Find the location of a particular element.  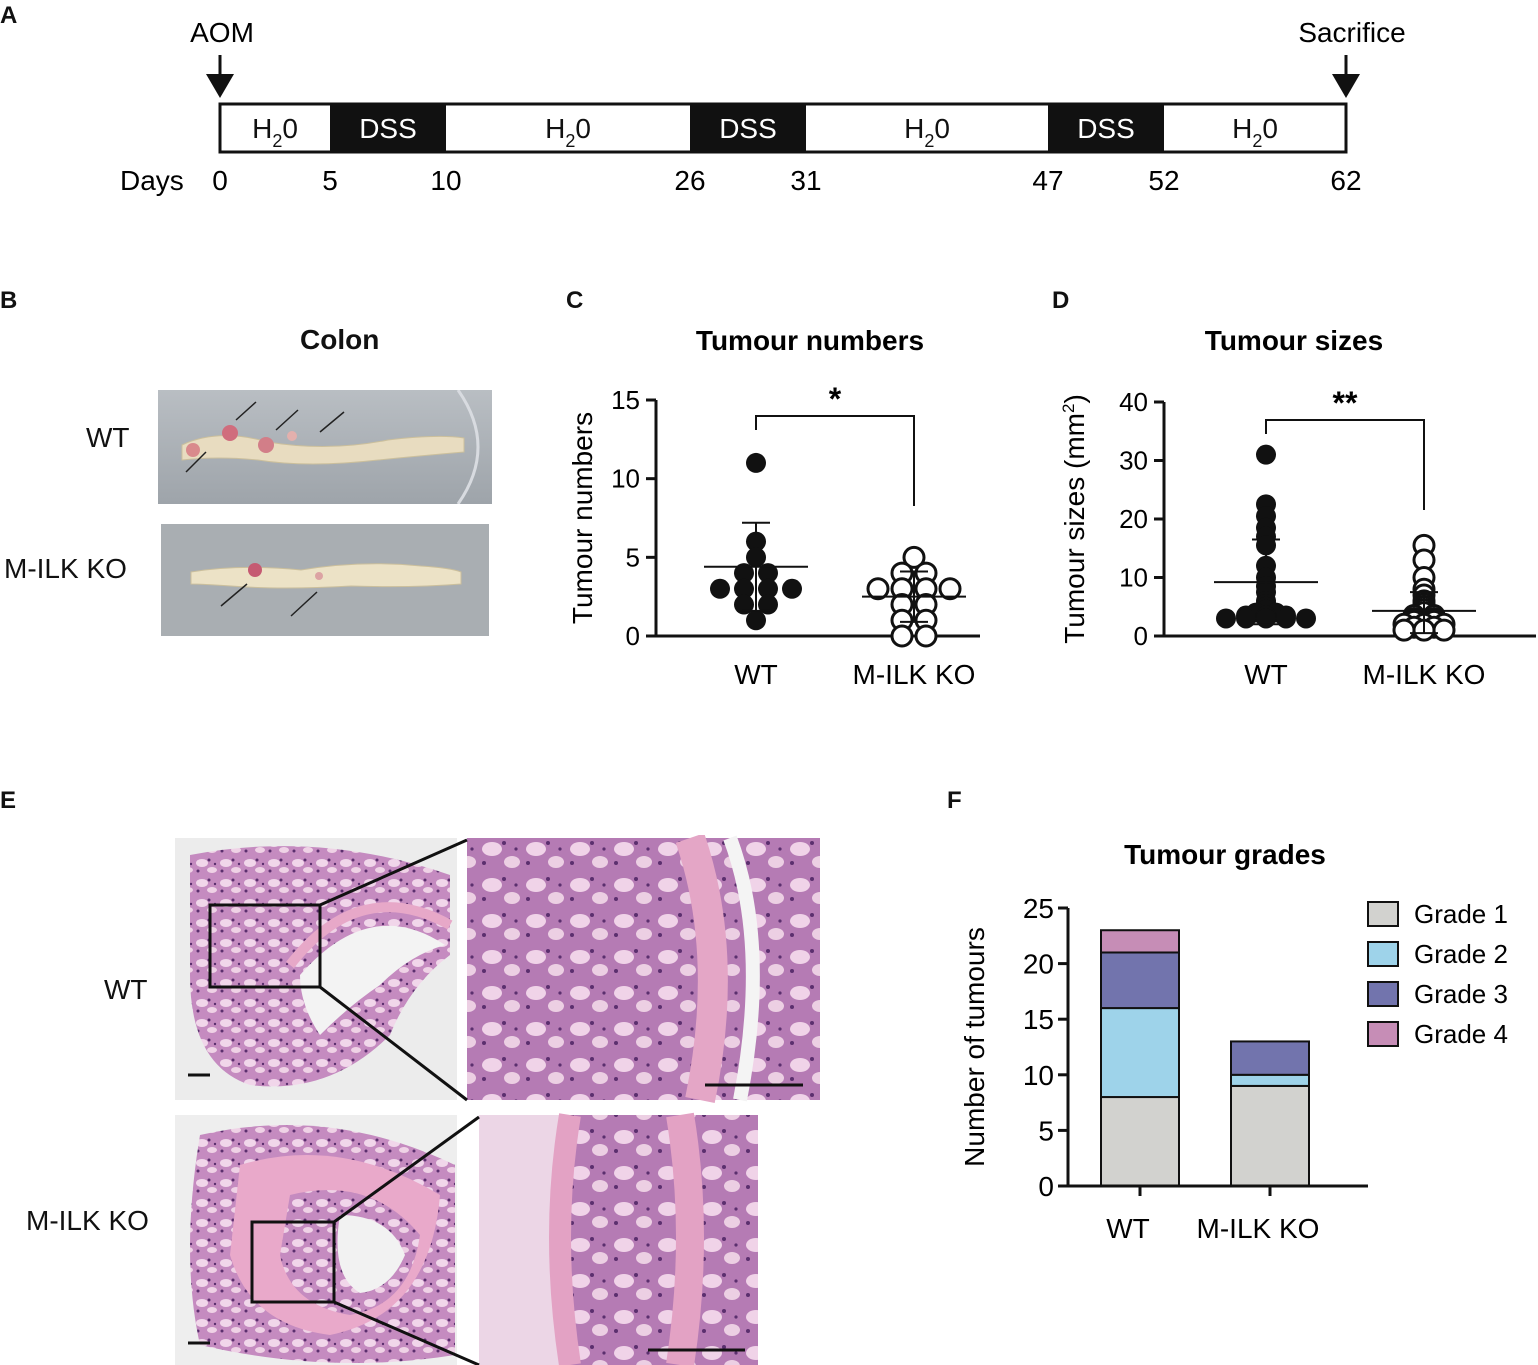

day-tick-label: 10 is located at coordinates (445, 180).